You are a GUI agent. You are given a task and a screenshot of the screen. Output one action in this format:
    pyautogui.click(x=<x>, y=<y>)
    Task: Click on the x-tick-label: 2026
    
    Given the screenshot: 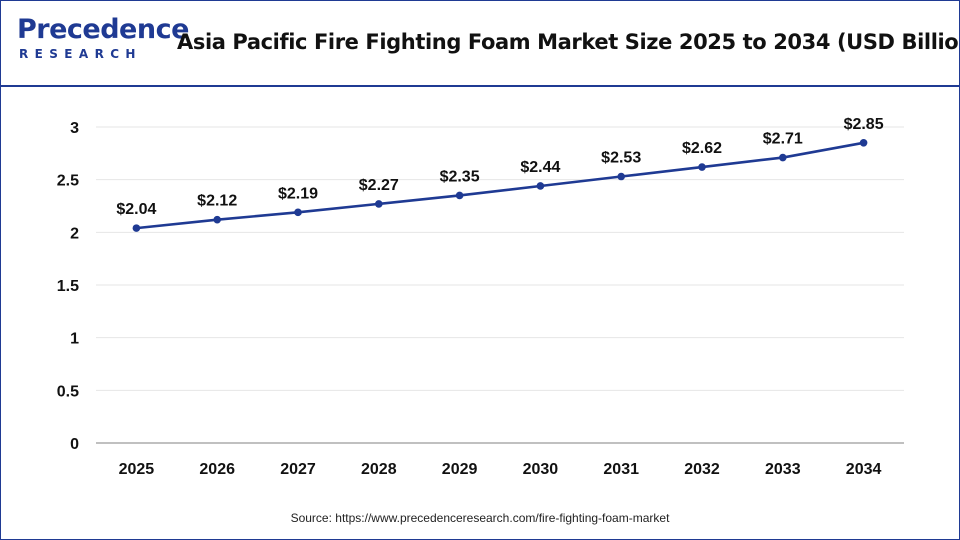 What is the action you would take?
    pyautogui.click(x=217, y=469)
    